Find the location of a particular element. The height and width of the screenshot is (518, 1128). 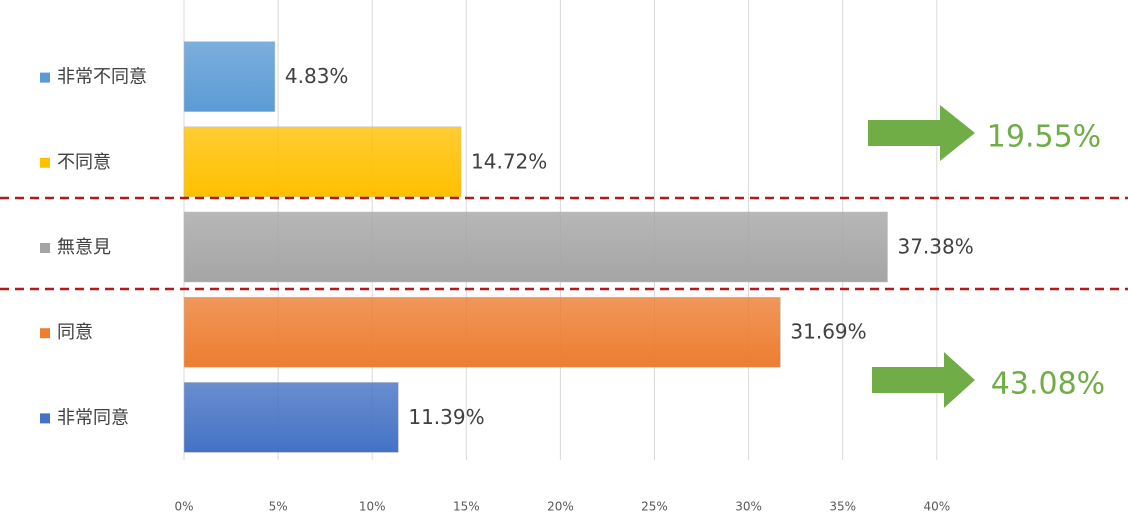

x-tick-label: 5% is located at coordinates (278, 507).